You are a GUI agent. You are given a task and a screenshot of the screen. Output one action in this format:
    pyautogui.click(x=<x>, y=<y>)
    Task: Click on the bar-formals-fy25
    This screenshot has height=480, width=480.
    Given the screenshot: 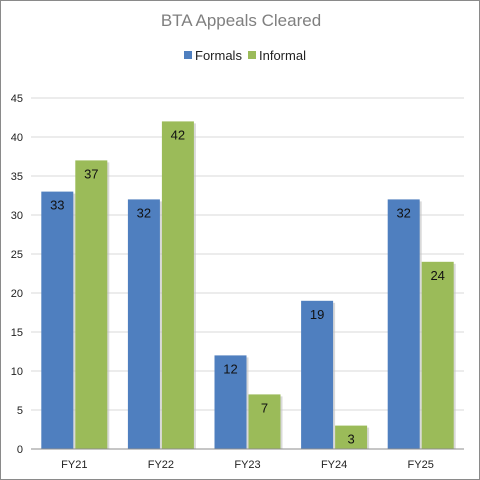 What is the action you would take?
    pyautogui.click(x=403, y=324)
    